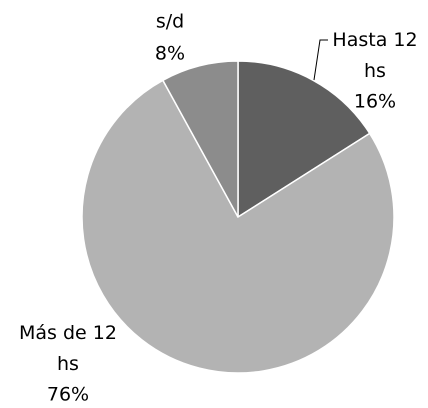 Image resolution: width=428 pixels, height=408 pixels. I want to click on category-label: Más de 12 hs, so click(68, 348).